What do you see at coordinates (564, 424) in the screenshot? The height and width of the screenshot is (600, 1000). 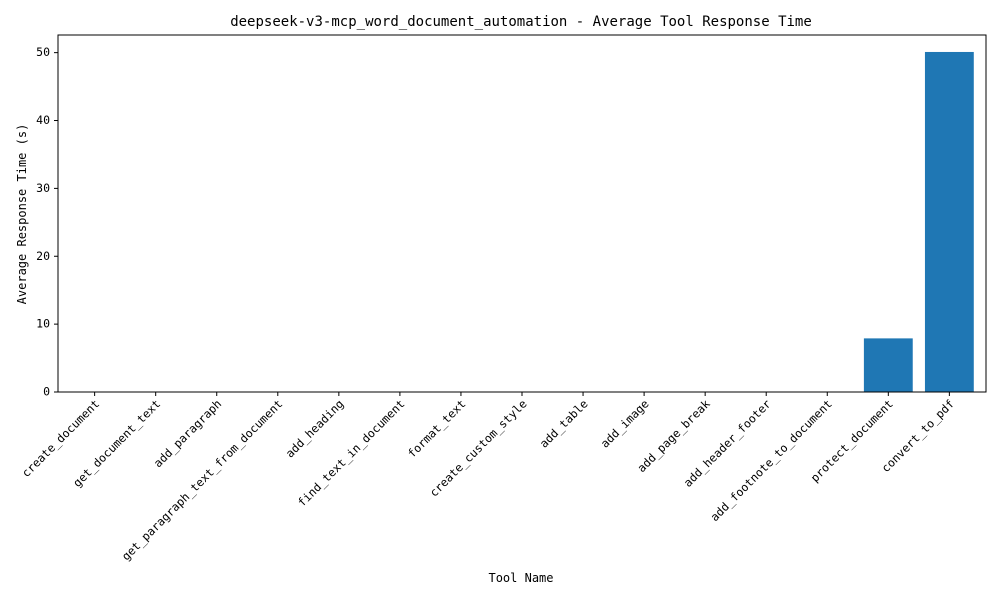 I see `x-tick-label: add_table` at bounding box center [564, 424].